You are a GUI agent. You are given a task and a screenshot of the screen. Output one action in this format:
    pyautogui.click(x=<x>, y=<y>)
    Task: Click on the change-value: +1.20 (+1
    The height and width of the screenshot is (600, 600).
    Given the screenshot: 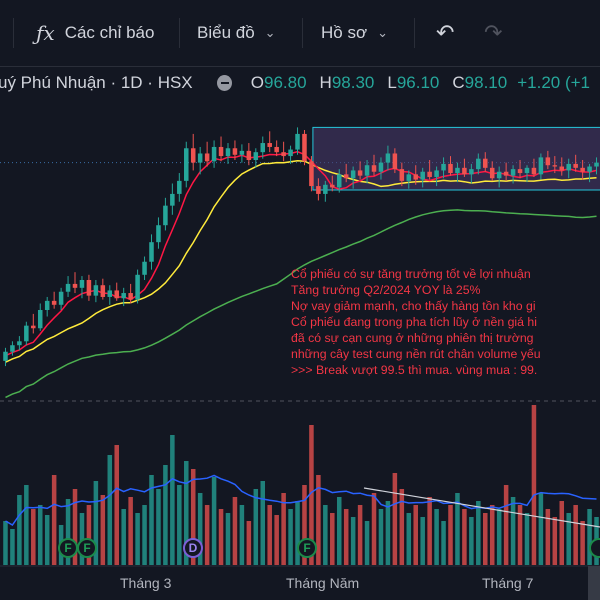 What is the action you would take?
    pyautogui.click(x=553, y=82)
    